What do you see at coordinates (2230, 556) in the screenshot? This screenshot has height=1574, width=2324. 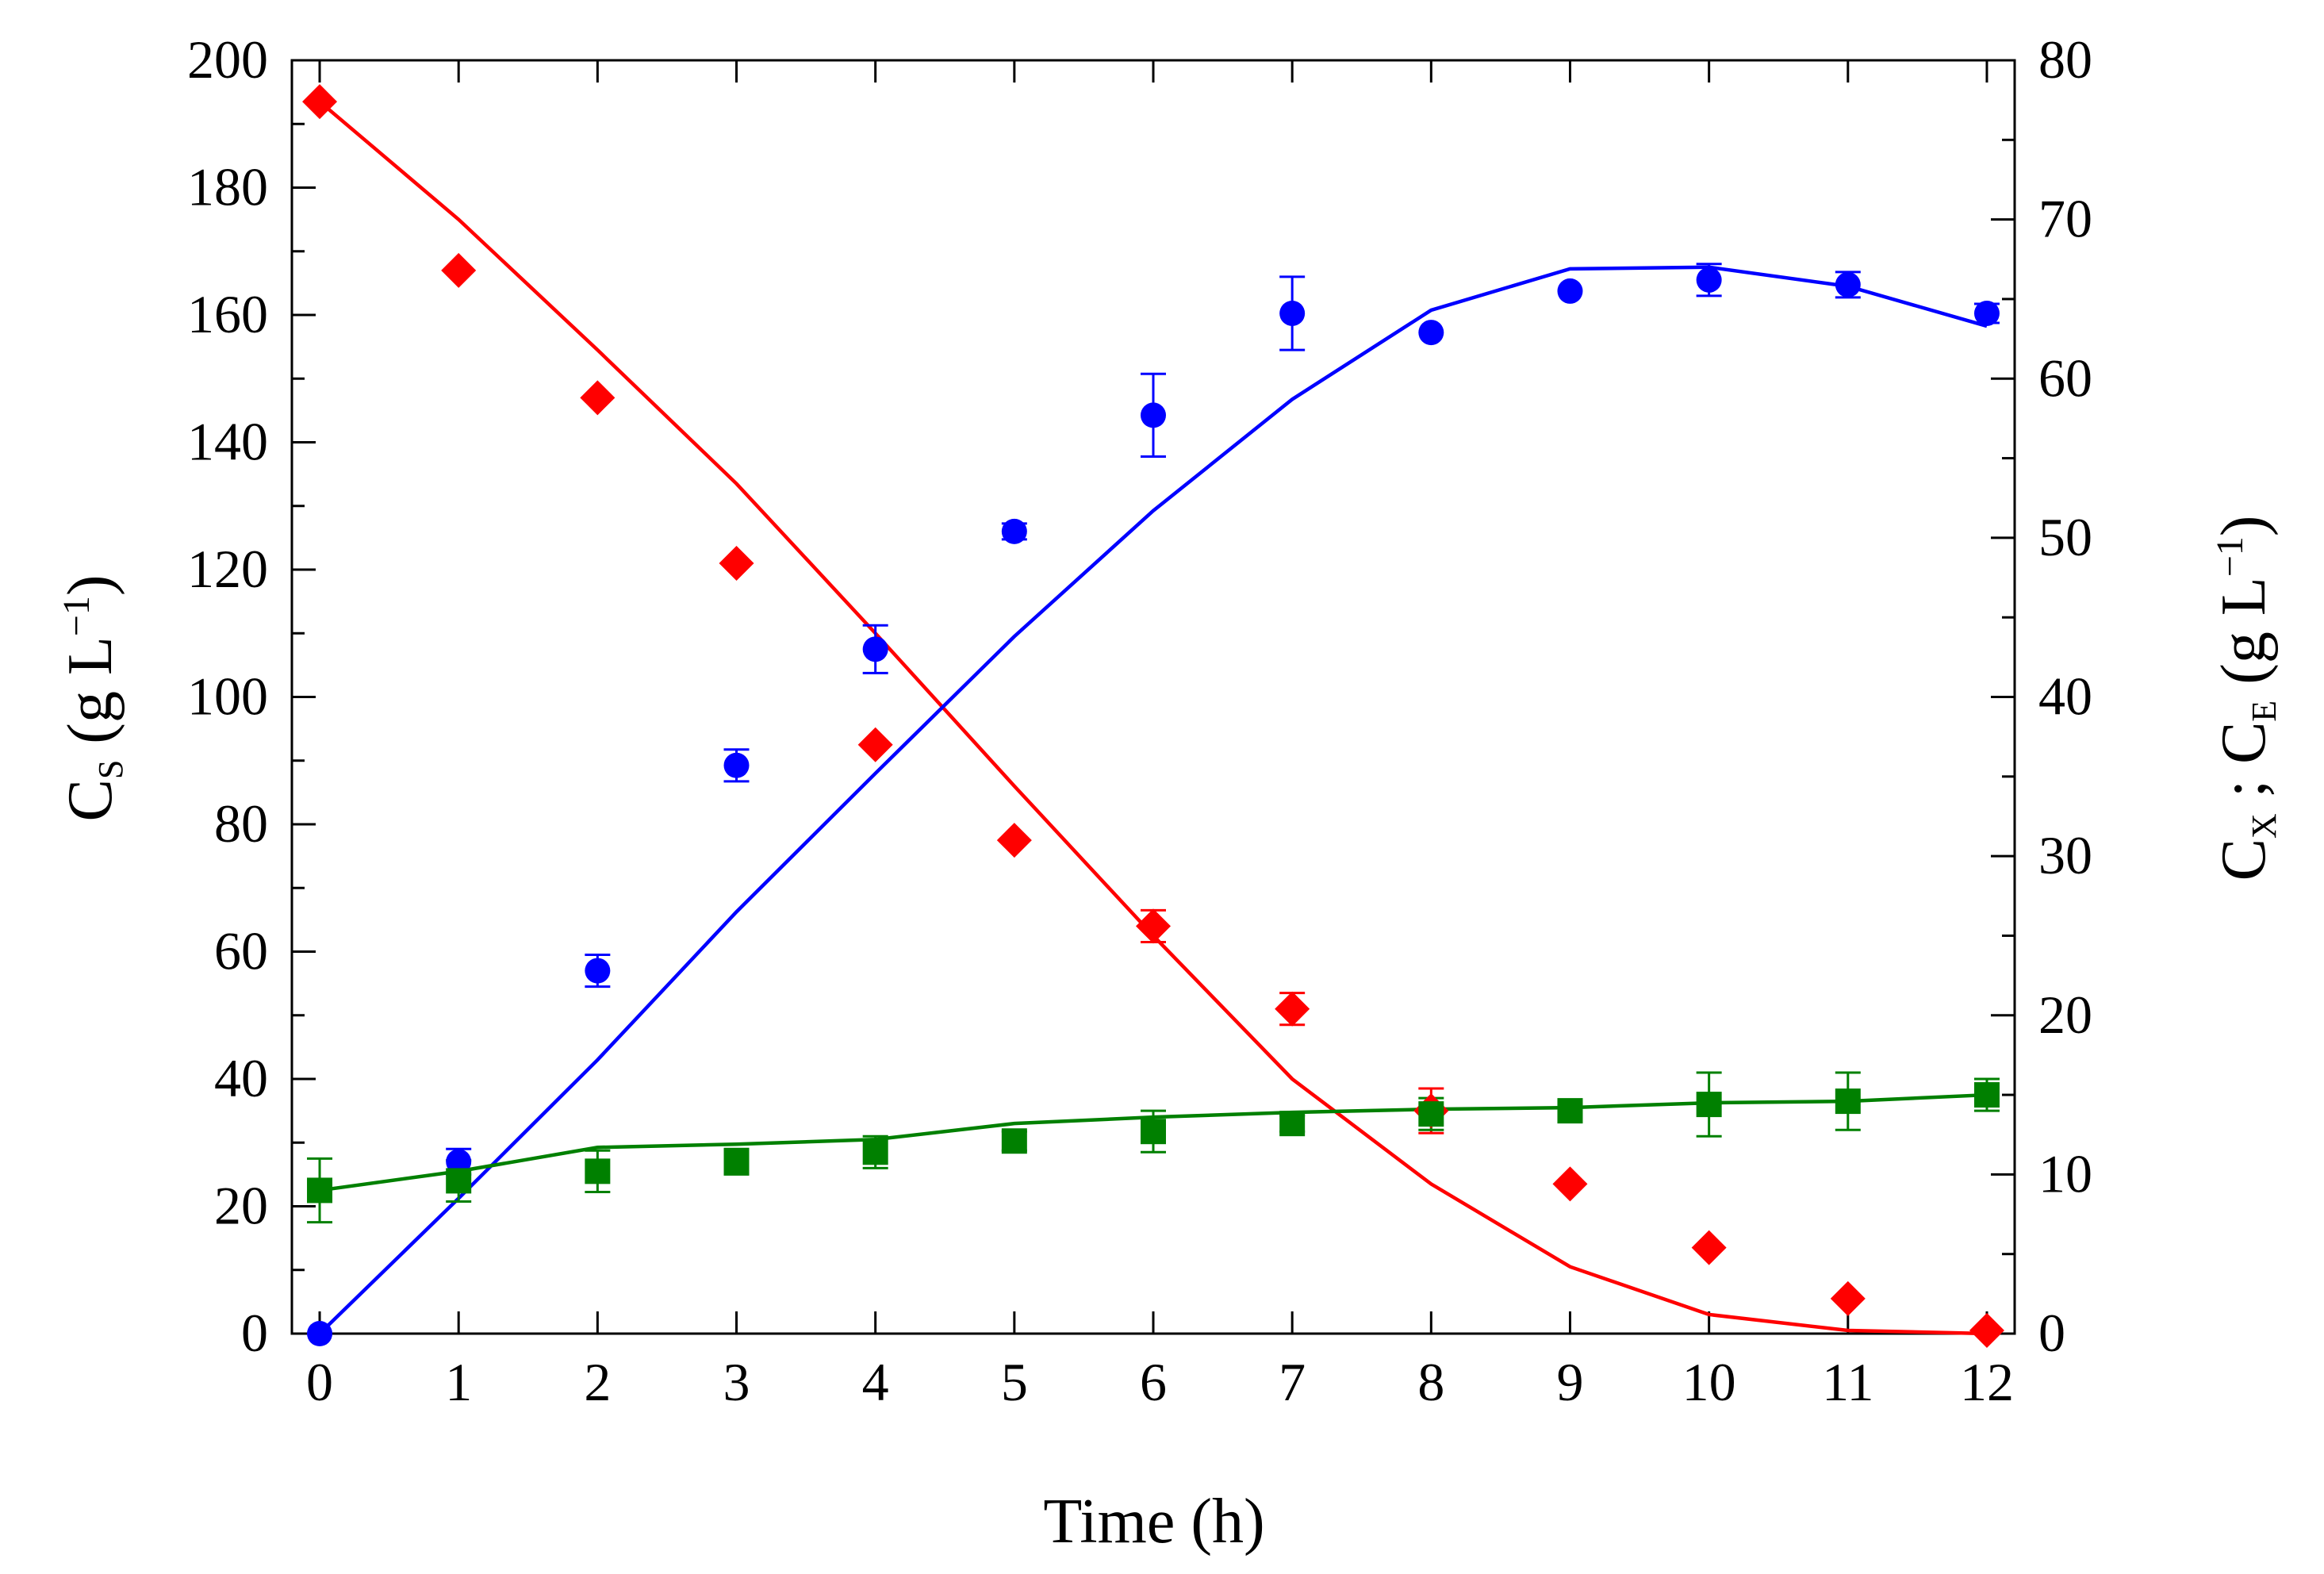 I see `right-axis-title-sup: −1` at bounding box center [2230, 556].